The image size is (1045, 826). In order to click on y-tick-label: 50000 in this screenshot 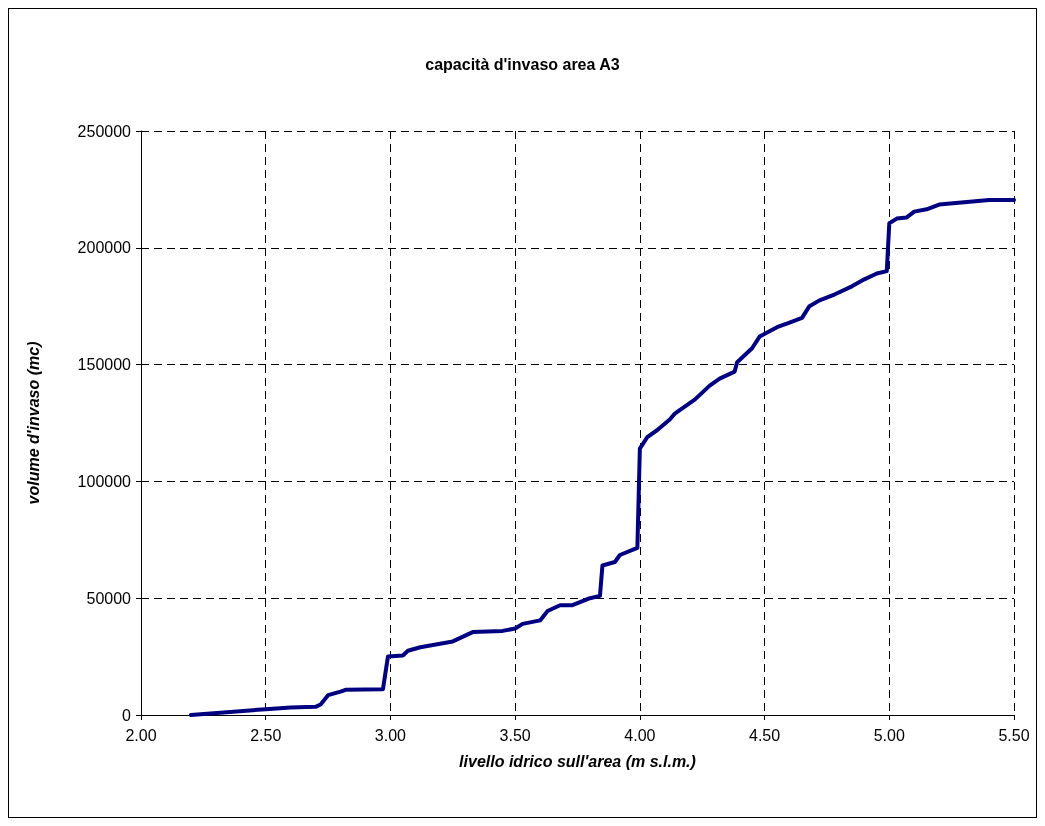, I will do `click(109, 598)`.